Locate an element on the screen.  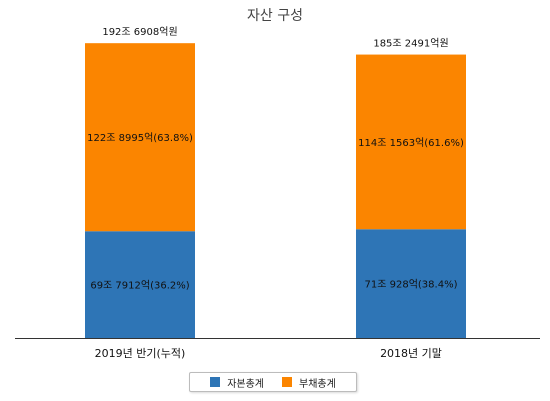
data-label-equity-0: 69조 7912억(36.2%) is located at coordinates (139, 286).